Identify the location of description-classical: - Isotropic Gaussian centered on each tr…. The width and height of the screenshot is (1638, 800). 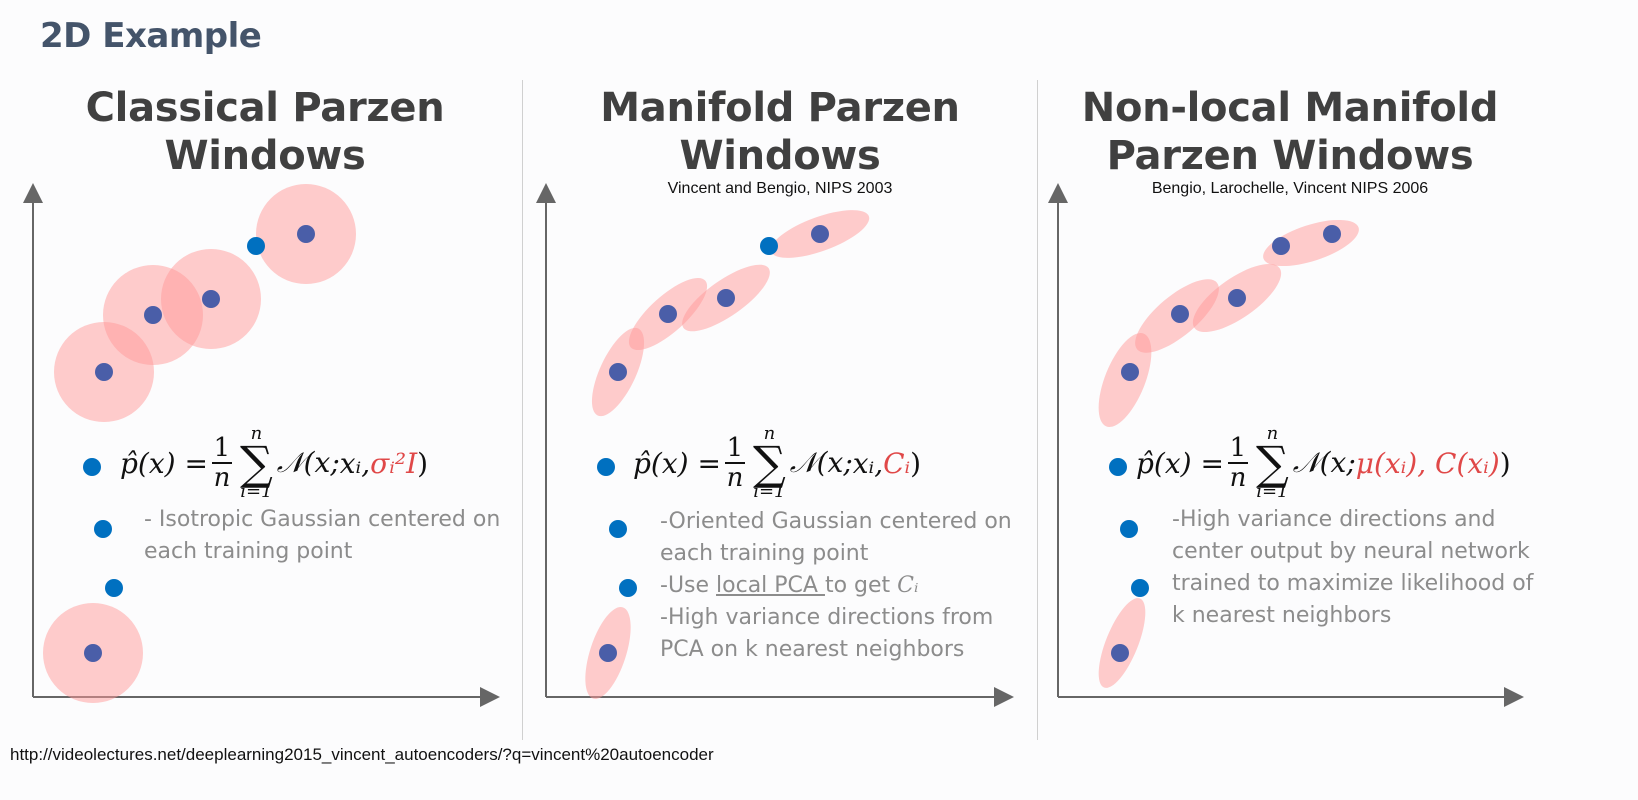
(322, 535).